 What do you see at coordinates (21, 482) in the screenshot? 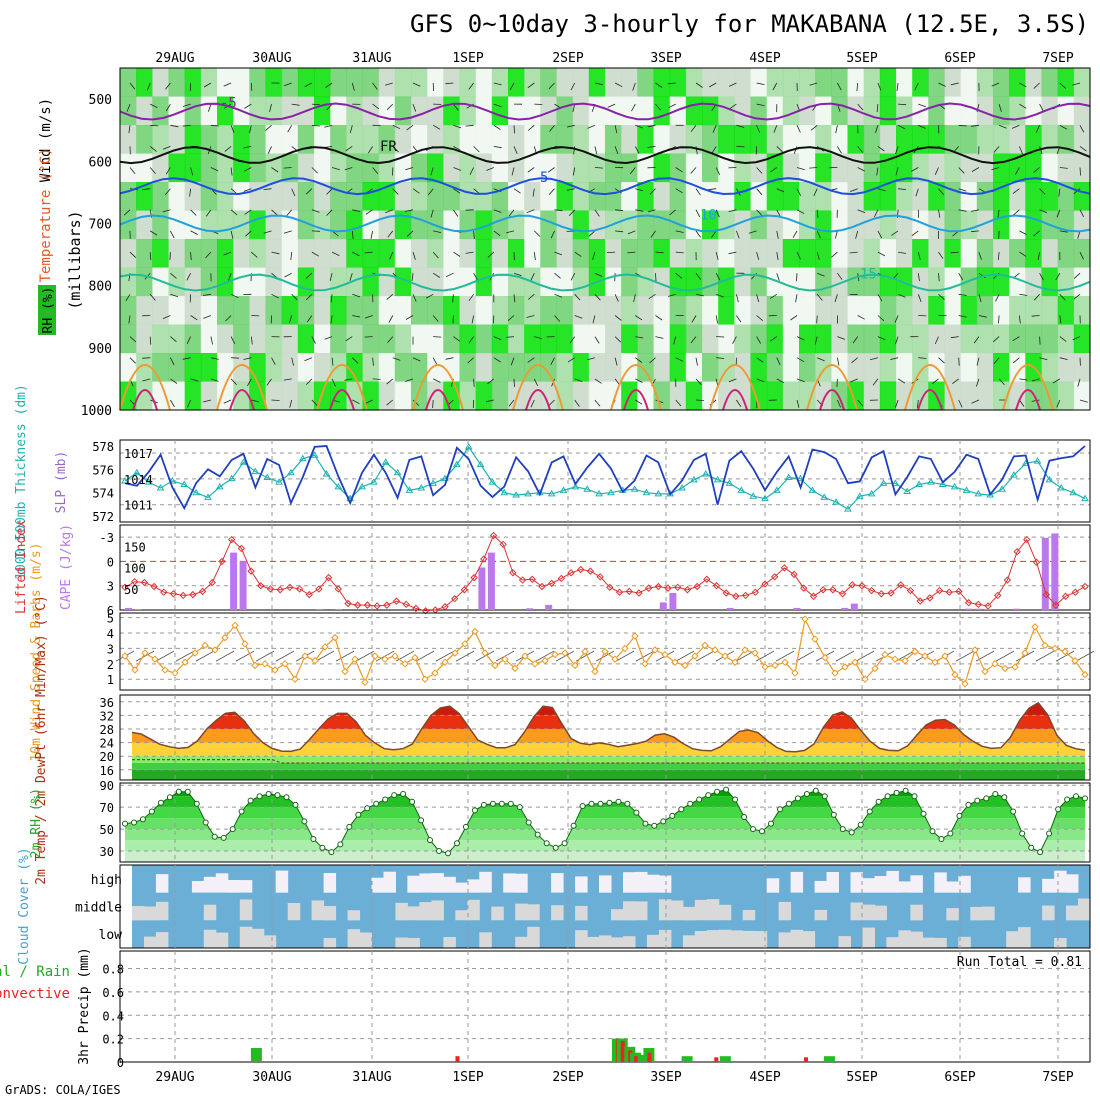
I see `ylabel-thickness: 1000-500mb Thickness (dm)` at bounding box center [21, 482].